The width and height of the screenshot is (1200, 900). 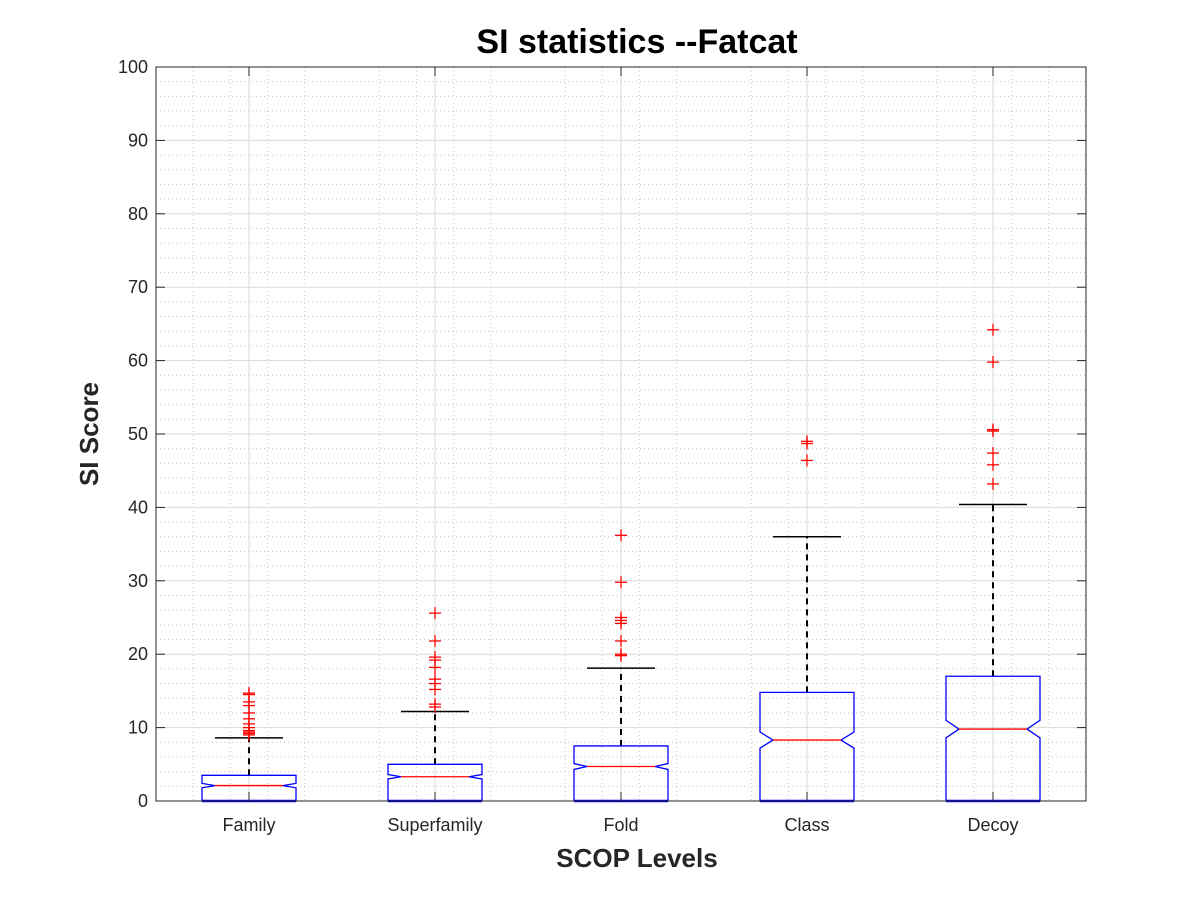 I want to click on y-tick-label: 60, so click(x=138, y=361).